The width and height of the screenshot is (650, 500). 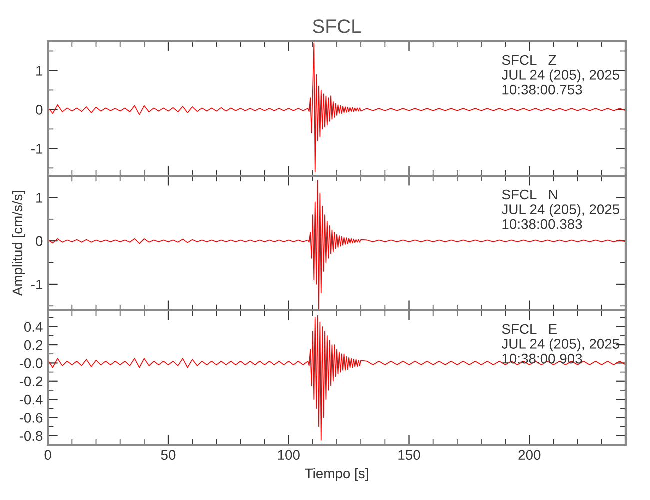 I want to click on y-tick-label: -0.6, so click(x=31, y=418).